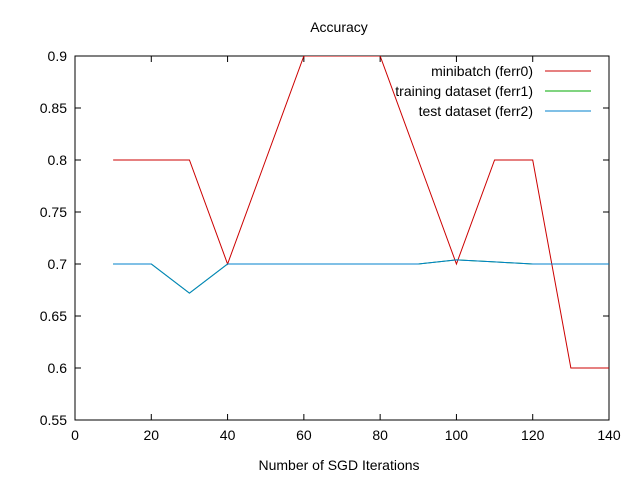 The width and height of the screenshot is (640, 480). I want to click on x-tick-label: 40, so click(228, 435).